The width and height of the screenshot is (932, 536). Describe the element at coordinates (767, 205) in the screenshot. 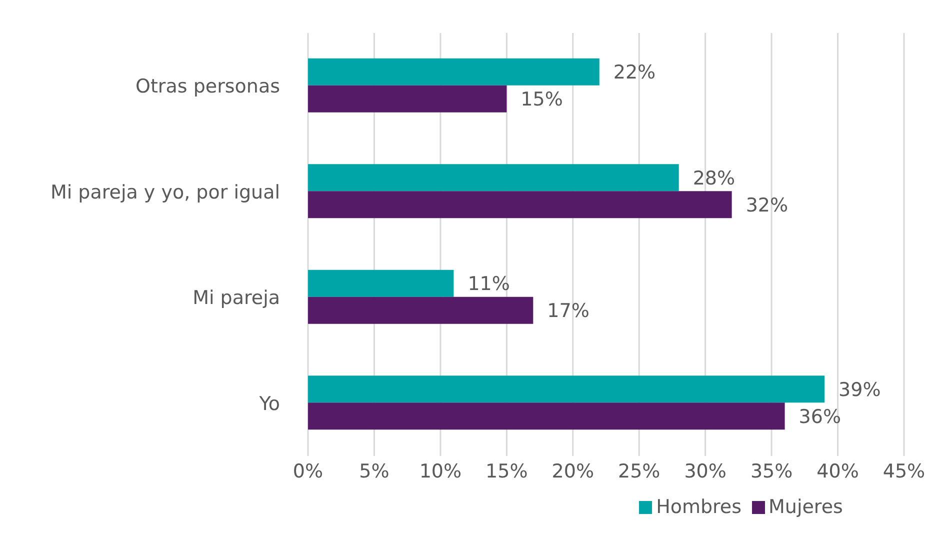

I see `data-label: 32%` at that location.